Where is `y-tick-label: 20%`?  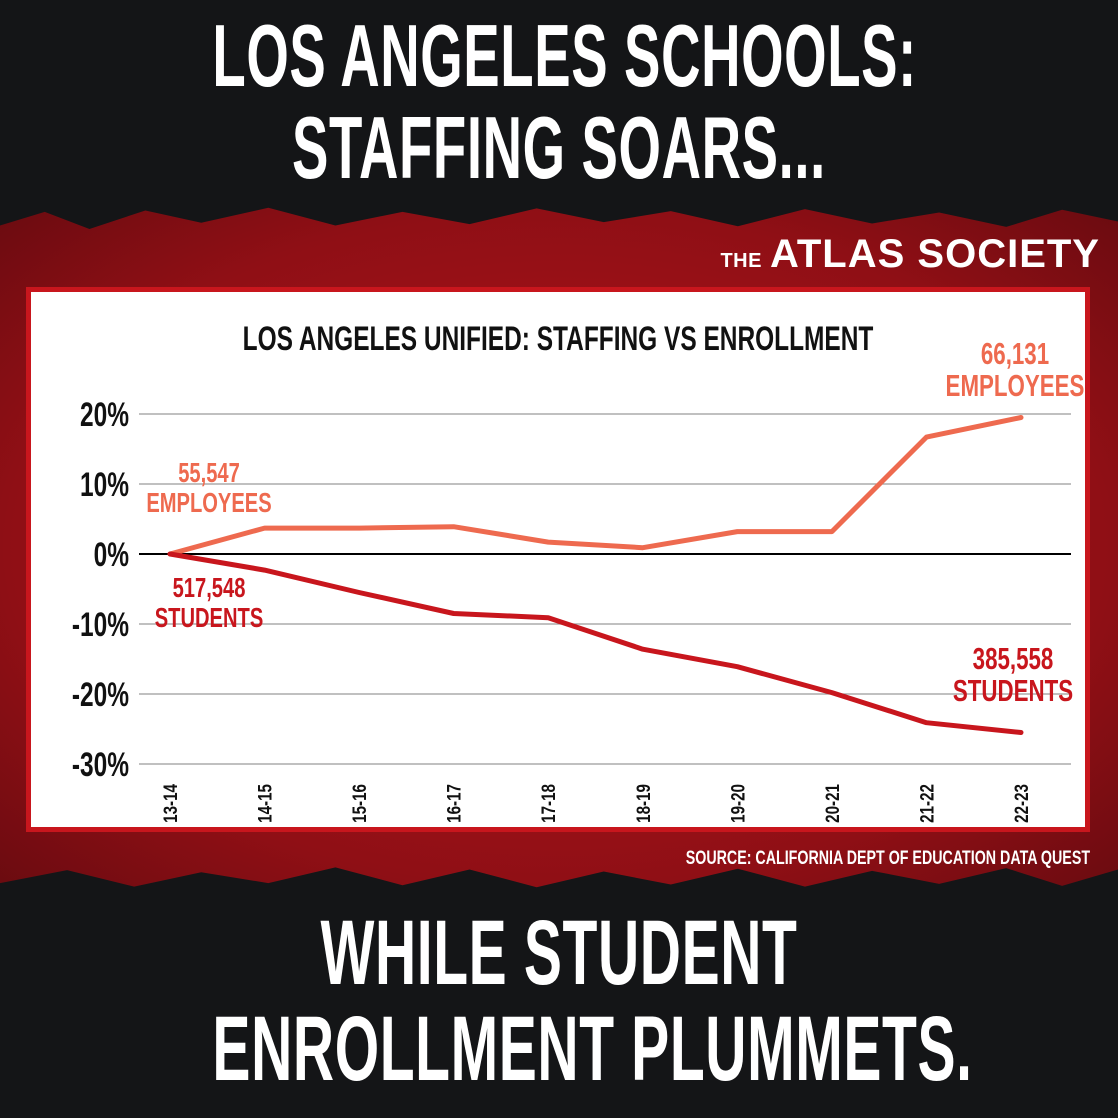 y-tick-label: 20% is located at coordinates (104, 415).